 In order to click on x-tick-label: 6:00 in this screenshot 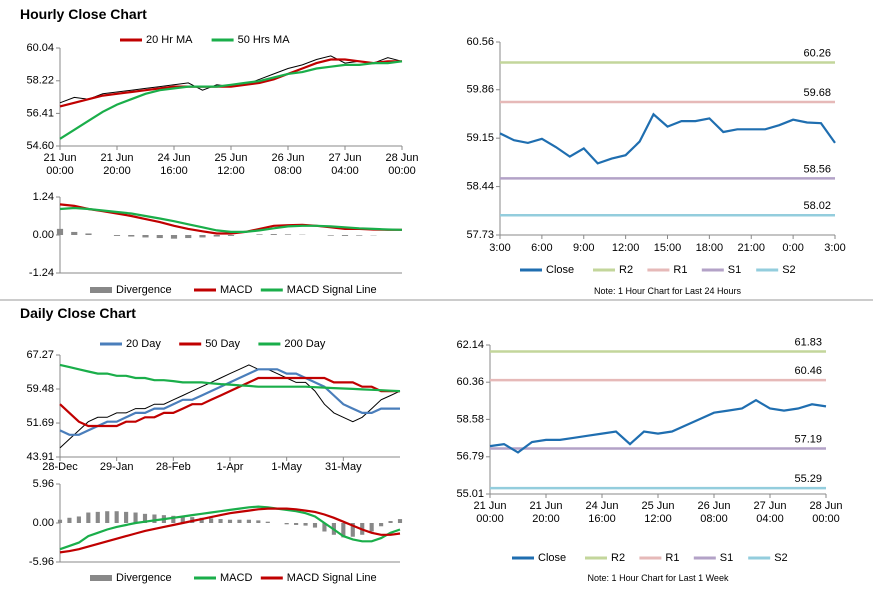, I will do `click(542, 248)`.